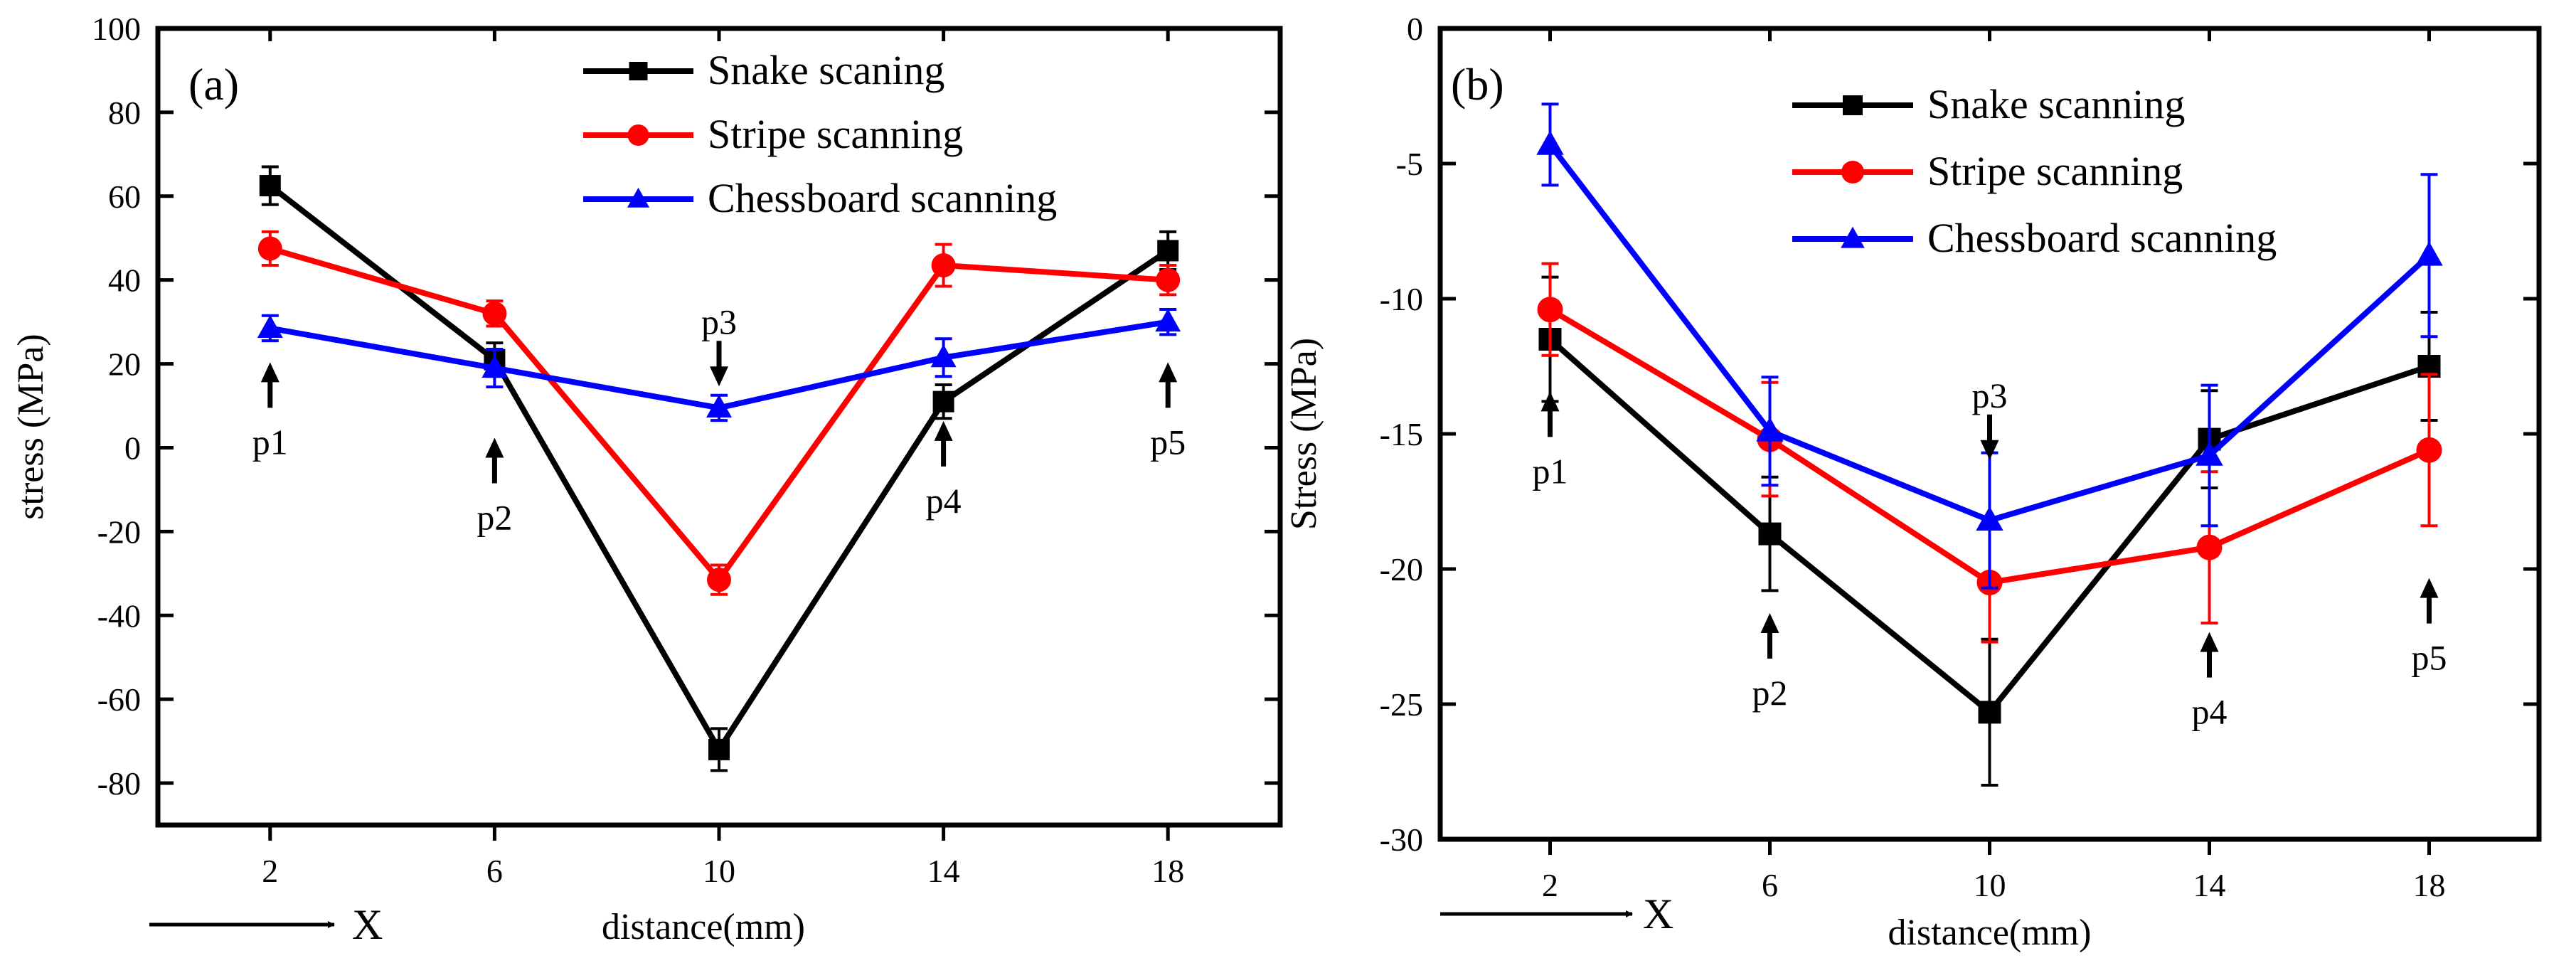 Image resolution: width=2576 pixels, height=968 pixels. I want to click on series-circle, so click(719, 413).